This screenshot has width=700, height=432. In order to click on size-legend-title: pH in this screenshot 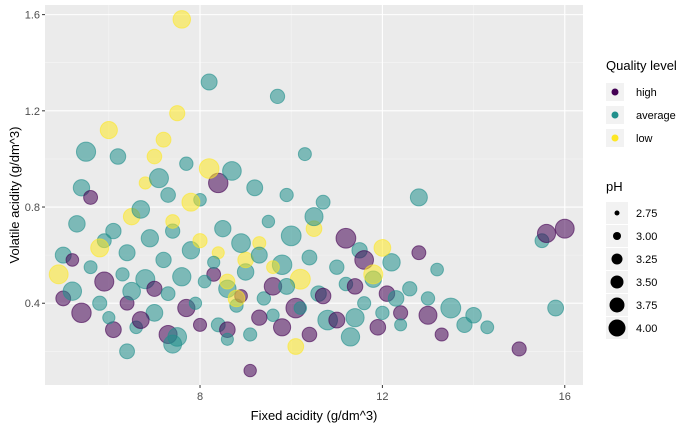, I will do `click(614, 186)`.